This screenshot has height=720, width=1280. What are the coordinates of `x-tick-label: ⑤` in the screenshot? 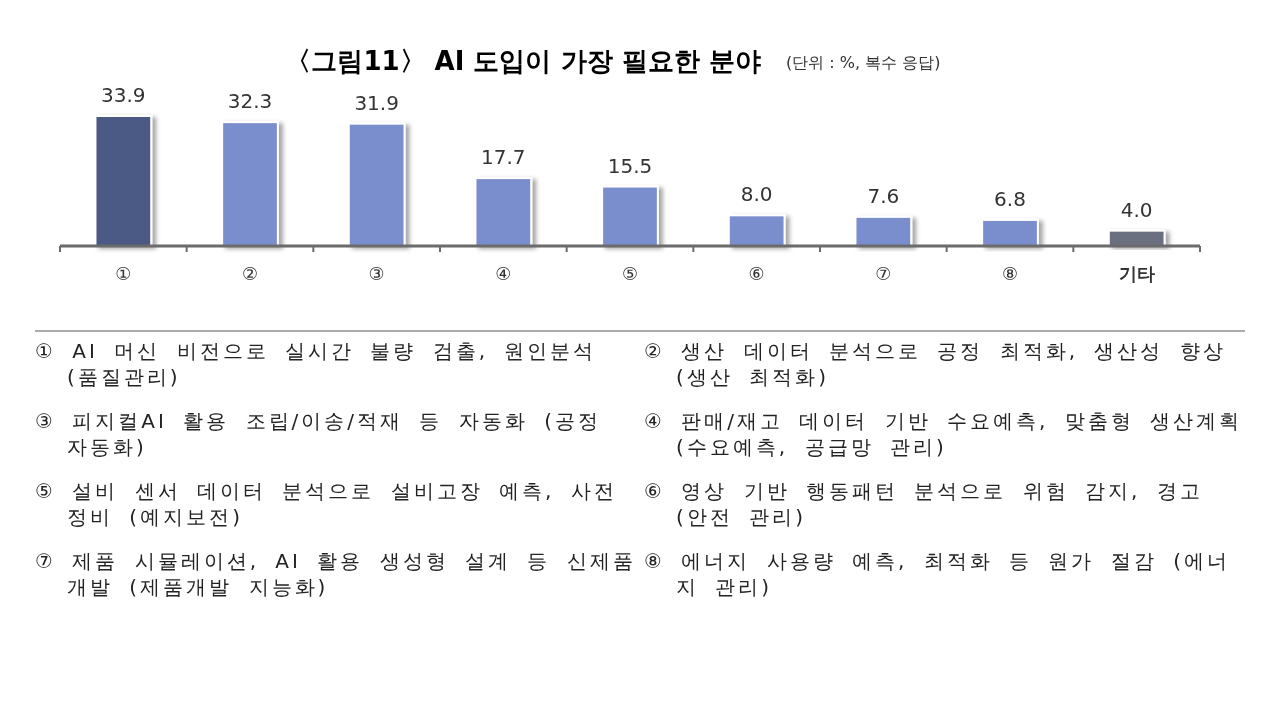 It's located at (630, 273).